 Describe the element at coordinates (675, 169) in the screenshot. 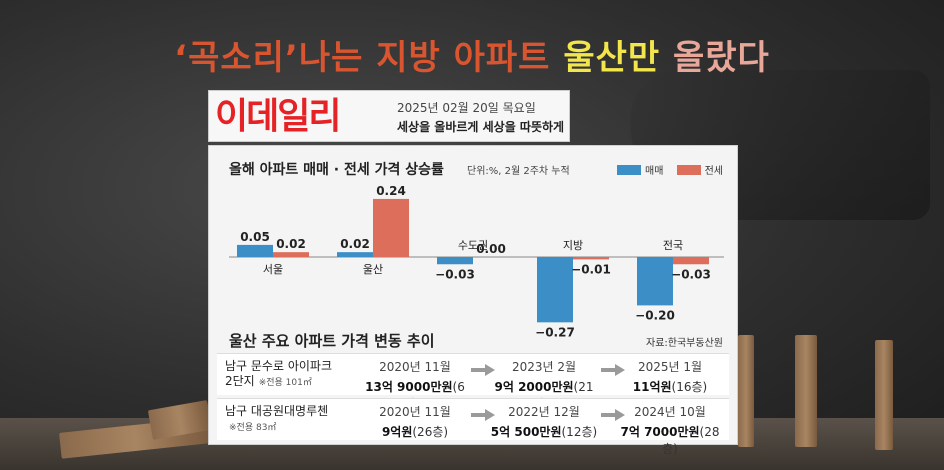

I see `chart-legend: 매매 전세` at that location.